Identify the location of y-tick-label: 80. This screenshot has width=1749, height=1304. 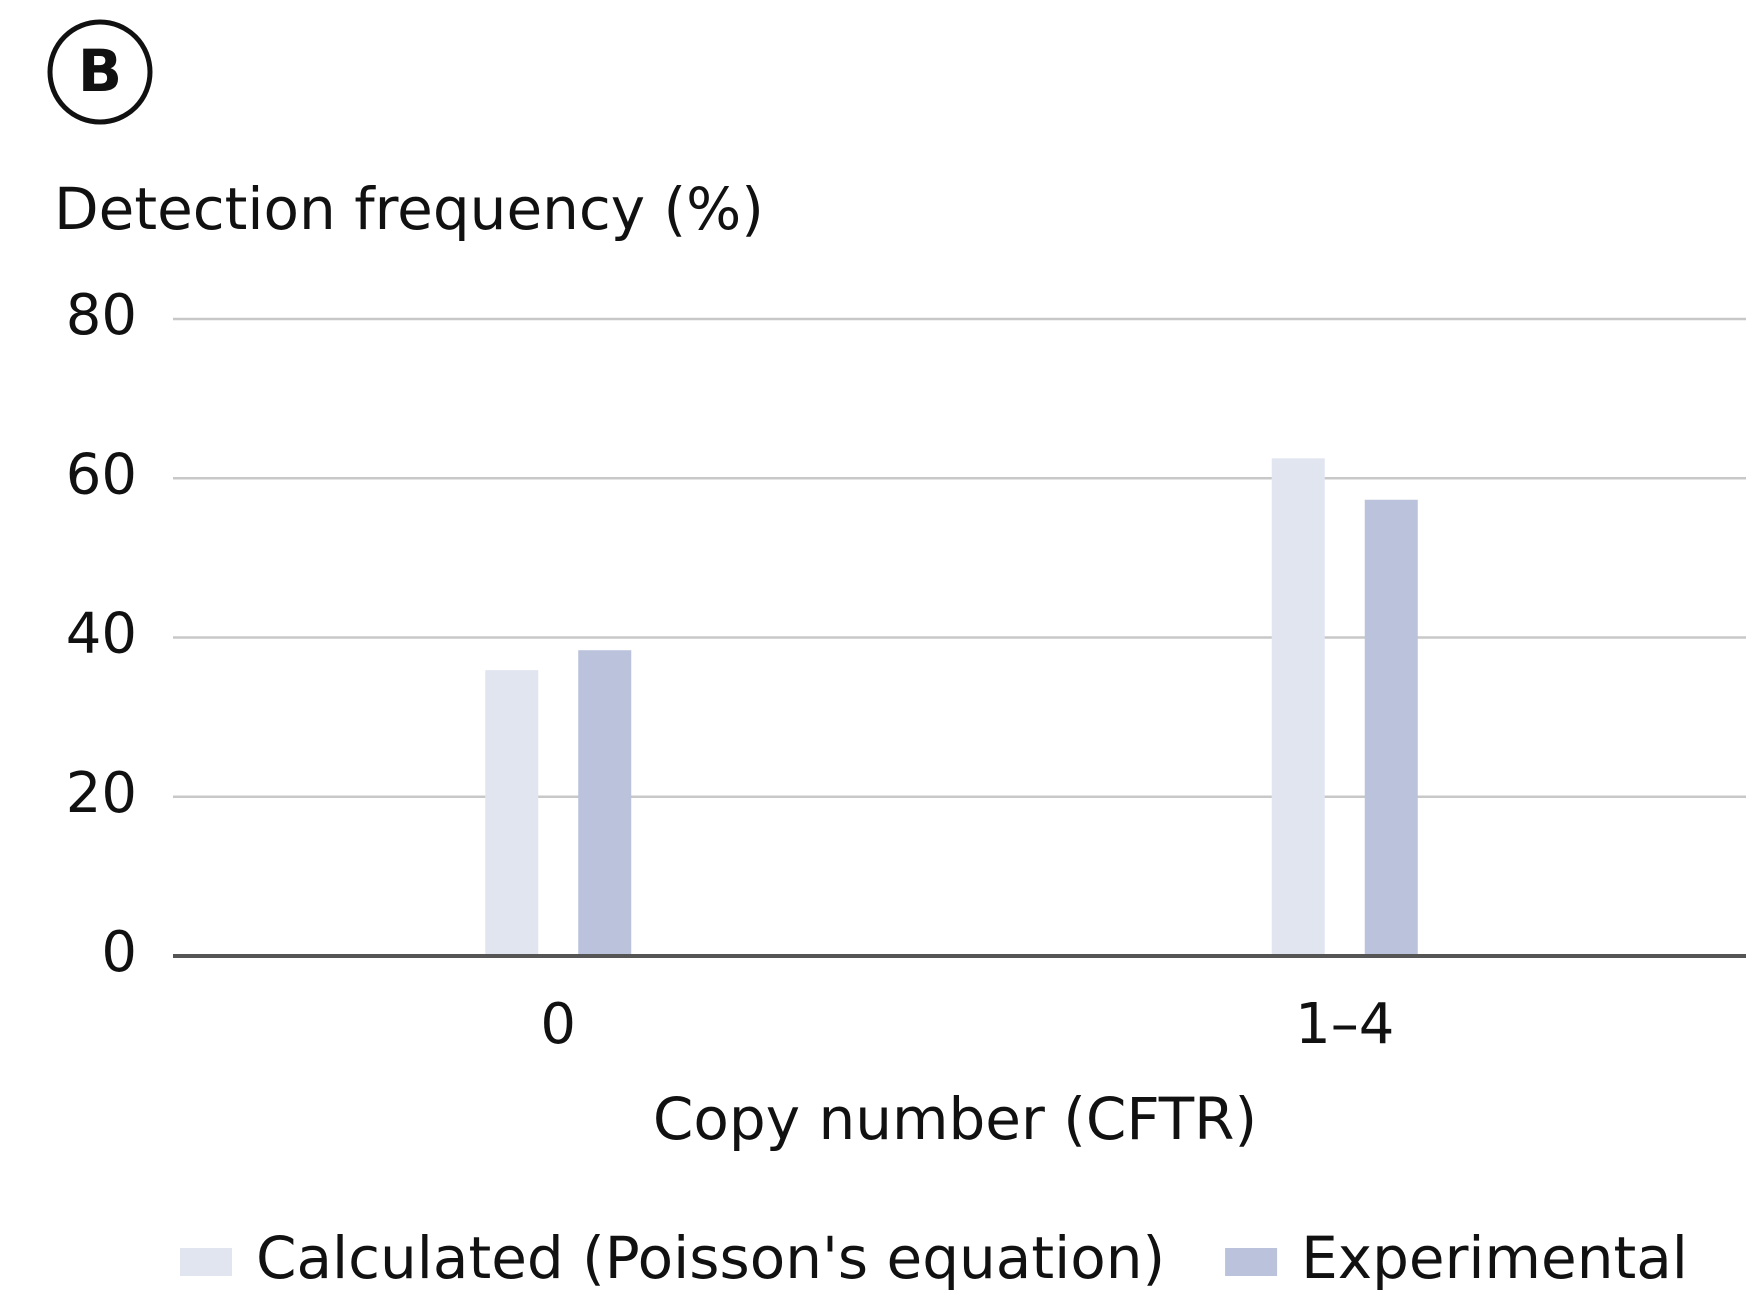
(101, 315).